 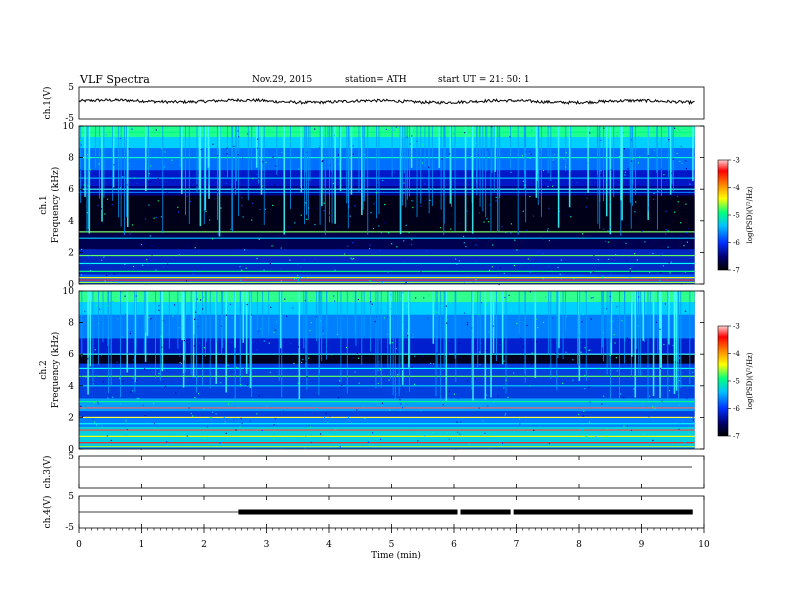 What do you see at coordinates (387, 297) in the screenshot?
I see `spec-band` at bounding box center [387, 297].